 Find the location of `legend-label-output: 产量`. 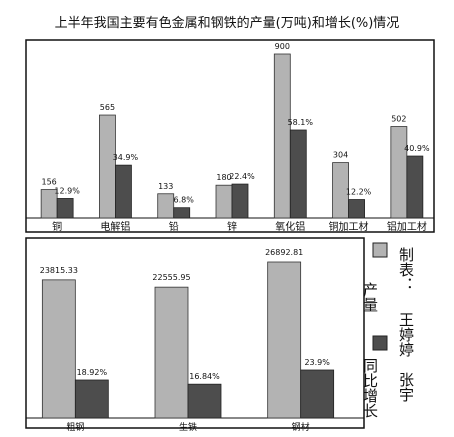

legend-label-output: 产量 is located at coordinates (370, 297).